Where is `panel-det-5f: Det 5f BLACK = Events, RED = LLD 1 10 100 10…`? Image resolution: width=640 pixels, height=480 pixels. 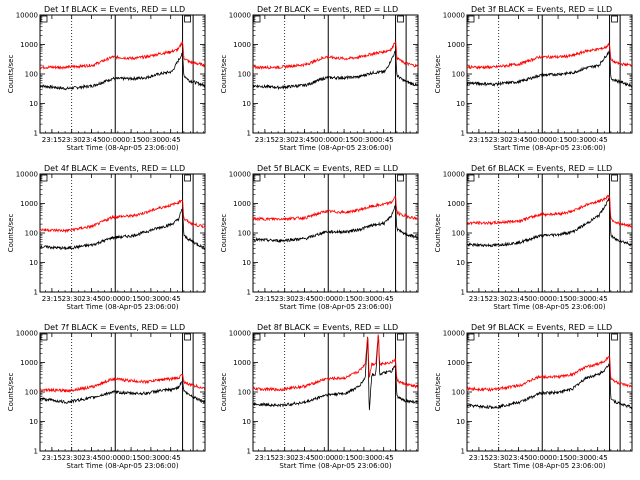 panel-det-5f: Det 5f BLACK = Events, RED = LLD 1 10 100 10… is located at coordinates (319, 237).